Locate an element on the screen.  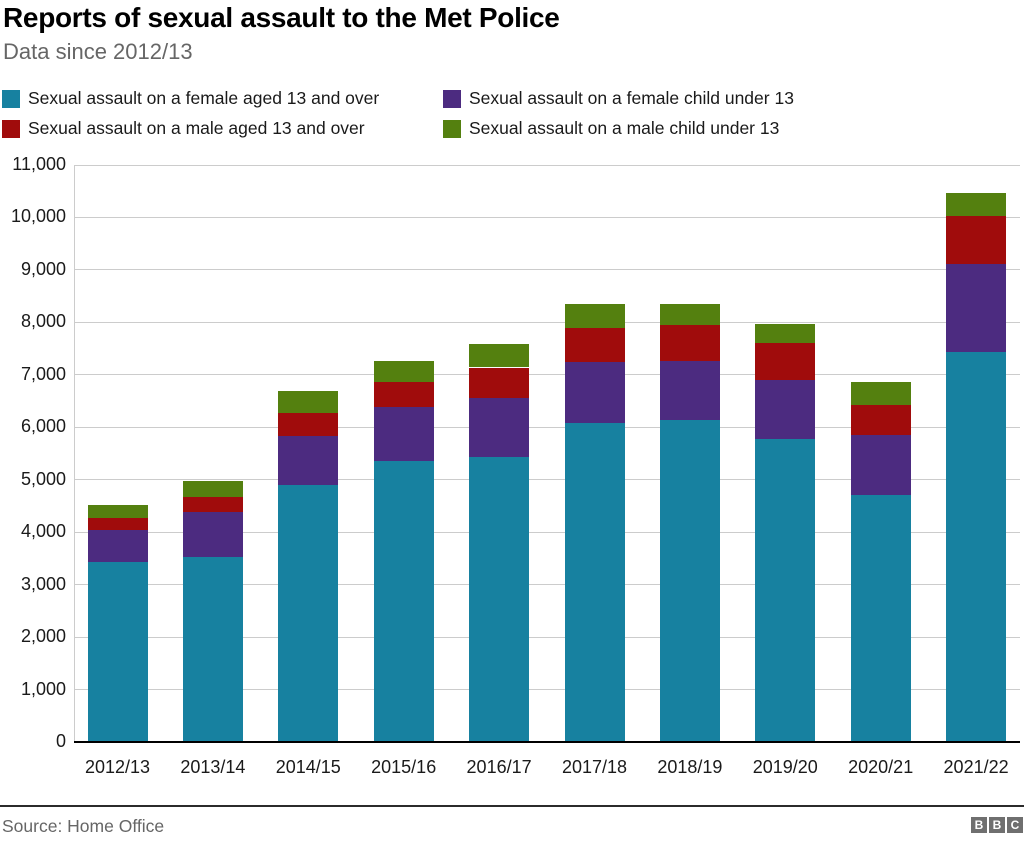
y-axis-tick-label: 10,000 is located at coordinates (38, 216).